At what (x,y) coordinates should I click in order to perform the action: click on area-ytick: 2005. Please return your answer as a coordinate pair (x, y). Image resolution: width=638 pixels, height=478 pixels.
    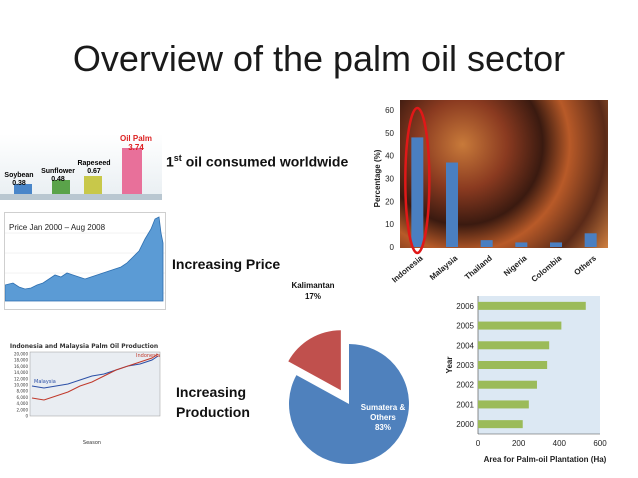
    Looking at the image, I should click on (465, 326).